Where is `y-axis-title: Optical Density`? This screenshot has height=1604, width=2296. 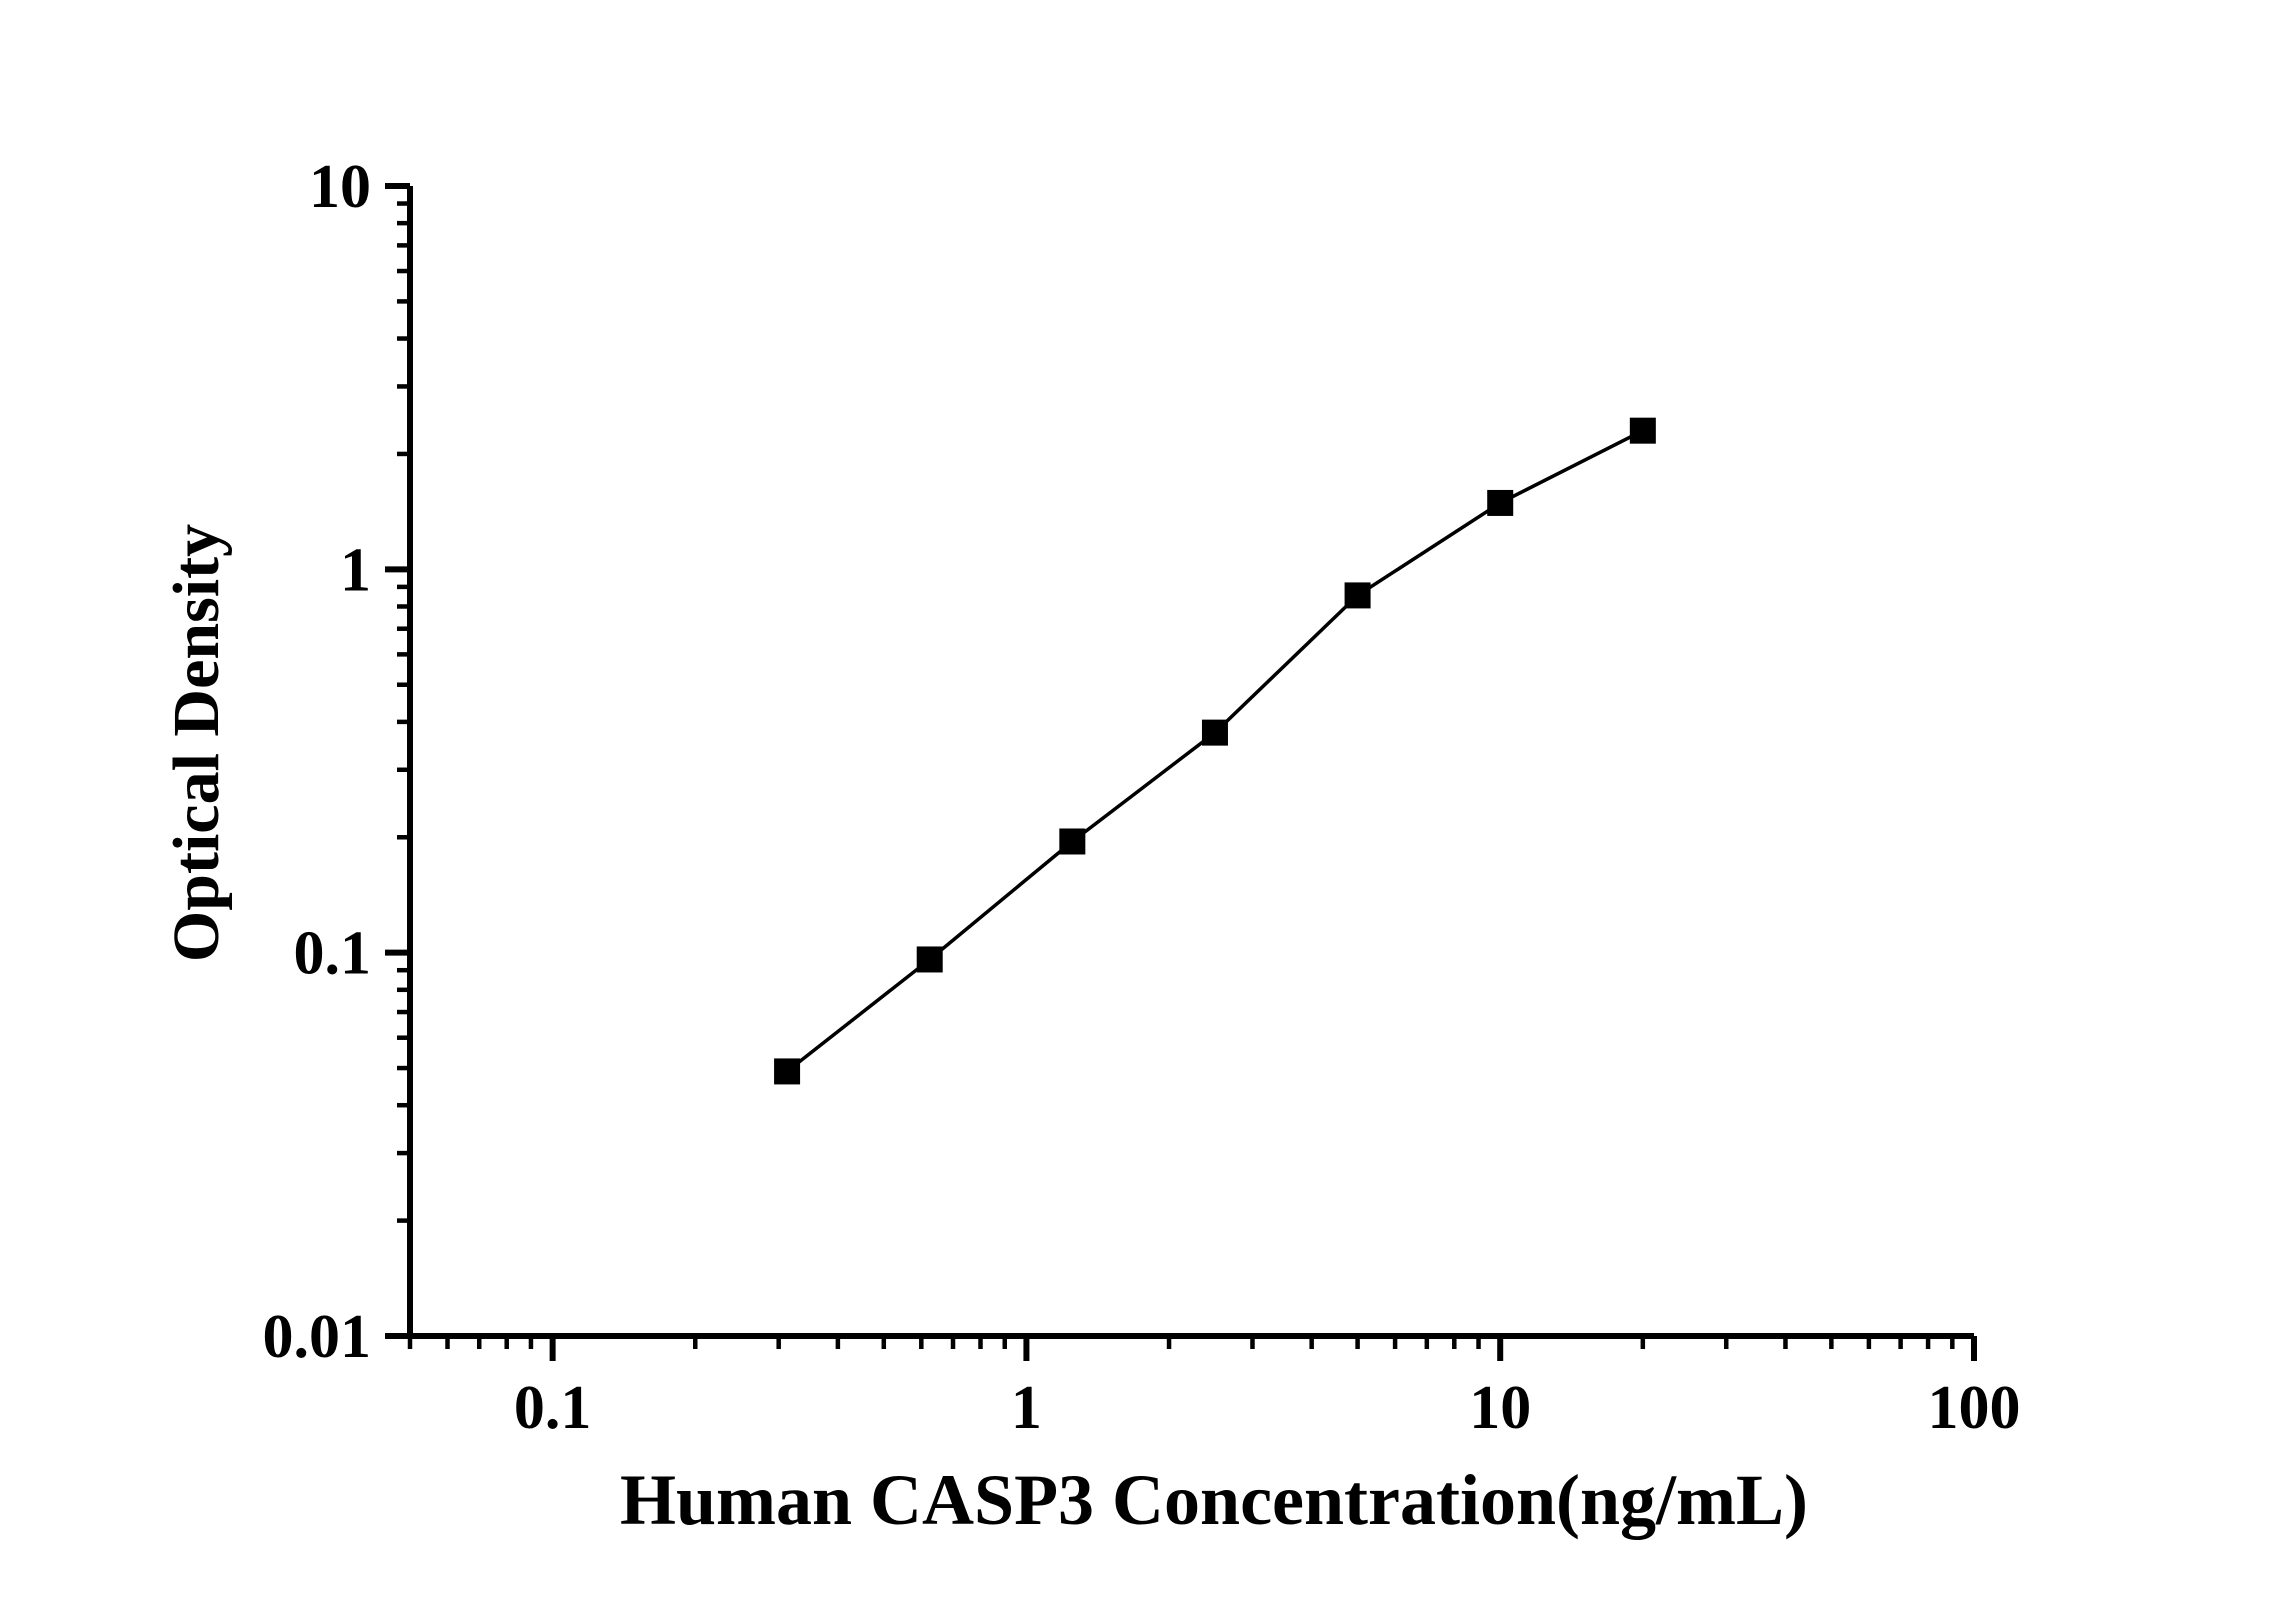 y-axis-title: Optical Density is located at coordinates (196, 743).